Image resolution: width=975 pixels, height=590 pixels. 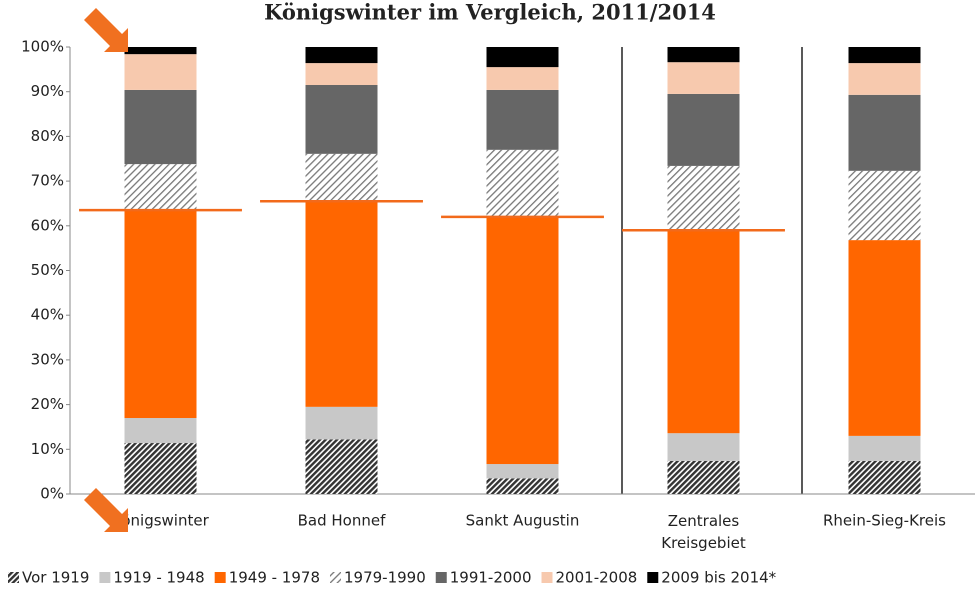 I want to click on y-tick-label: 30%, so click(x=47, y=359).